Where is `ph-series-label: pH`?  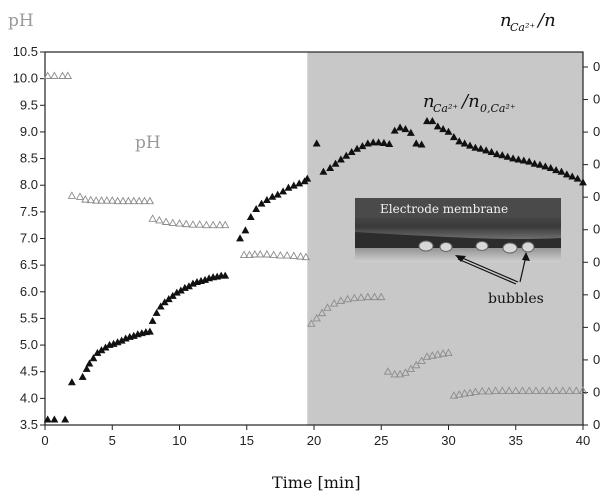
ph-series-label: pH is located at coordinates (148, 143).